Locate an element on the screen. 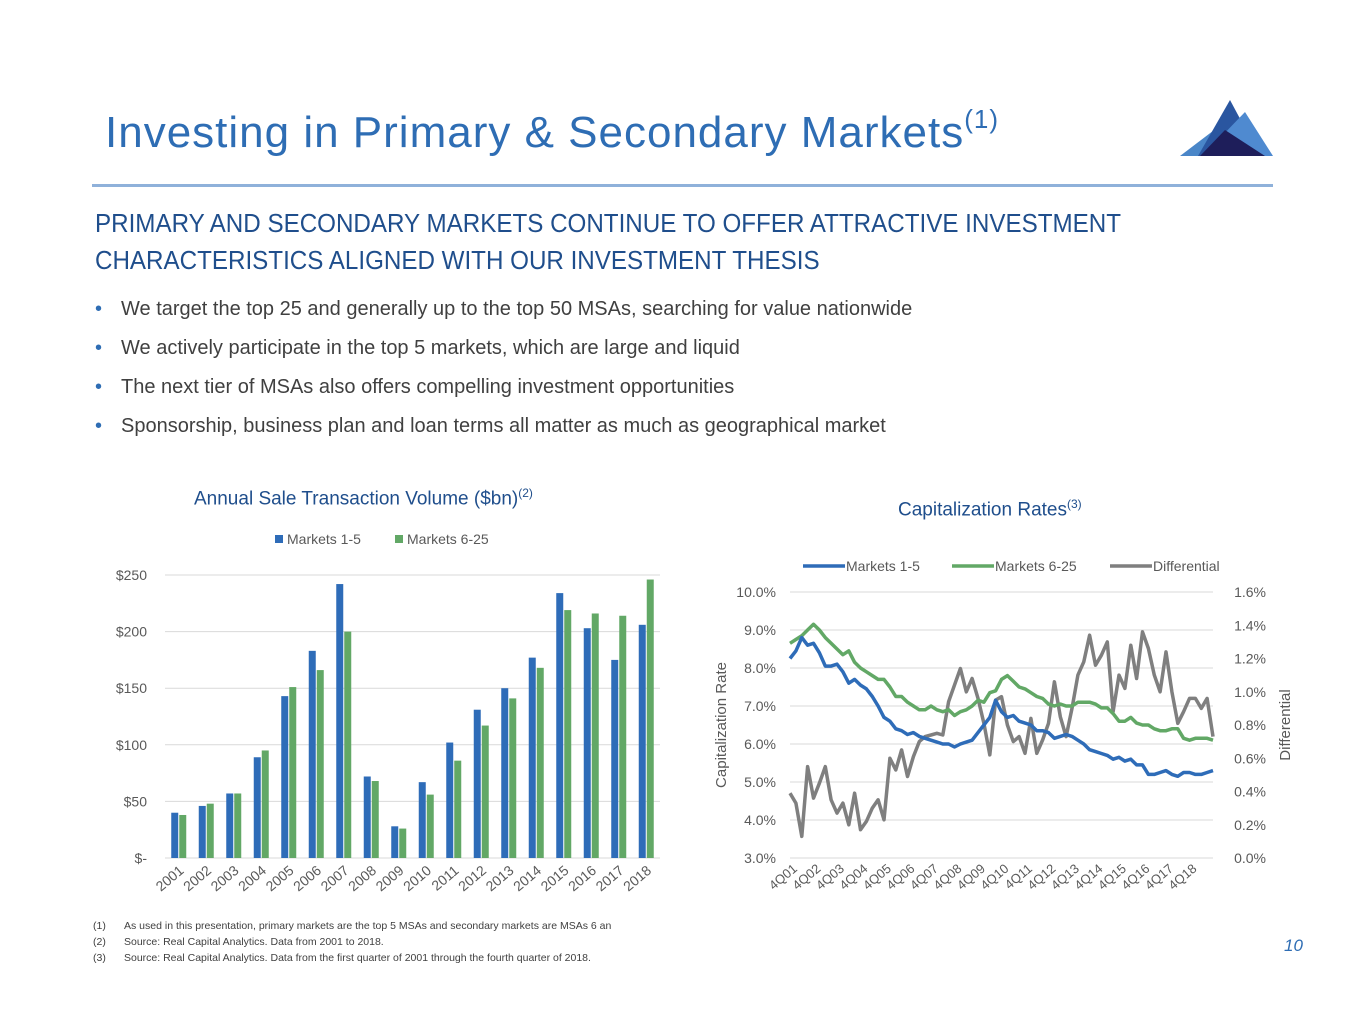  x-tick-label: 2011 is located at coordinates (445, 878).